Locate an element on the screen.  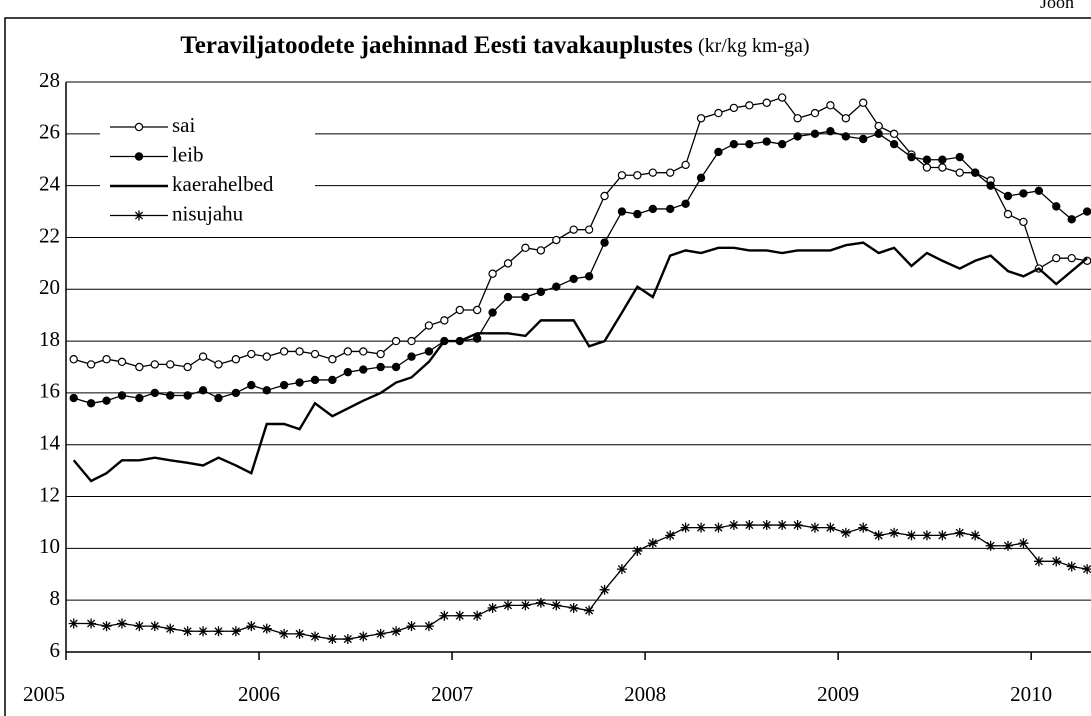
chart-subtitle: (kr/kg km-ga) is located at coordinates (754, 46).